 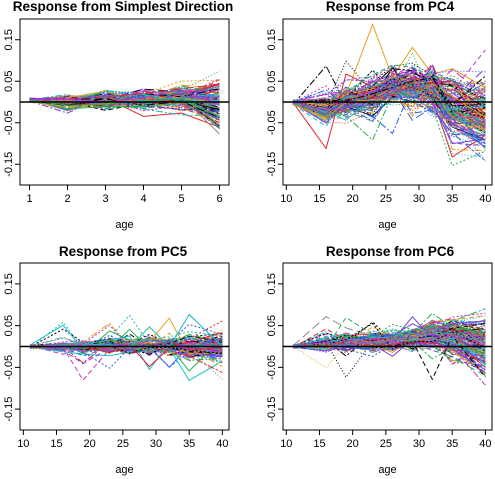 I want to click on panel-title: Response from PC5, so click(x=123, y=251).